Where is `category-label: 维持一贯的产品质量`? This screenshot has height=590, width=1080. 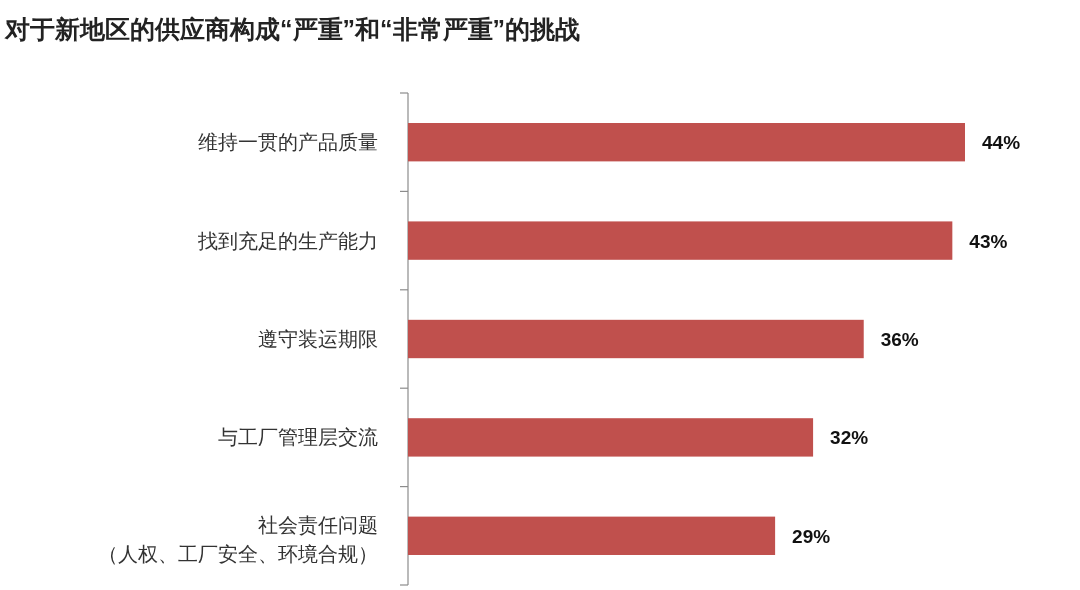
category-label: 维持一贯的产品质量 is located at coordinates (288, 142).